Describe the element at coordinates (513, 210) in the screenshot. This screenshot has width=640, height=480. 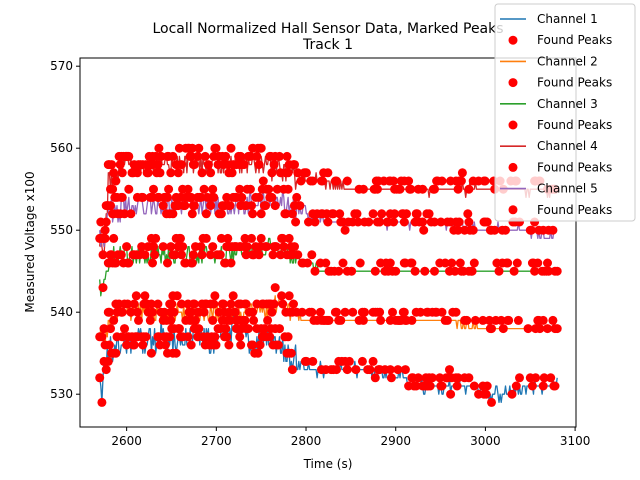
I see `legend-peak-marker` at that location.